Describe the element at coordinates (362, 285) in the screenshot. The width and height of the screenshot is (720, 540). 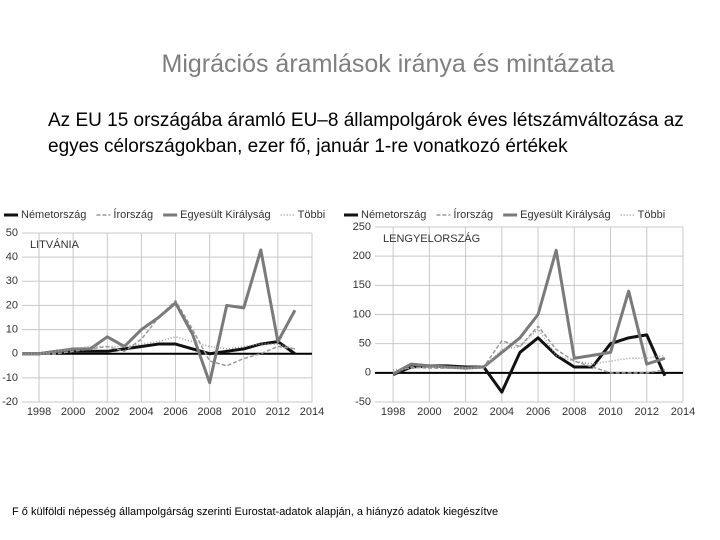
I see `y-tick-label: 150` at that location.